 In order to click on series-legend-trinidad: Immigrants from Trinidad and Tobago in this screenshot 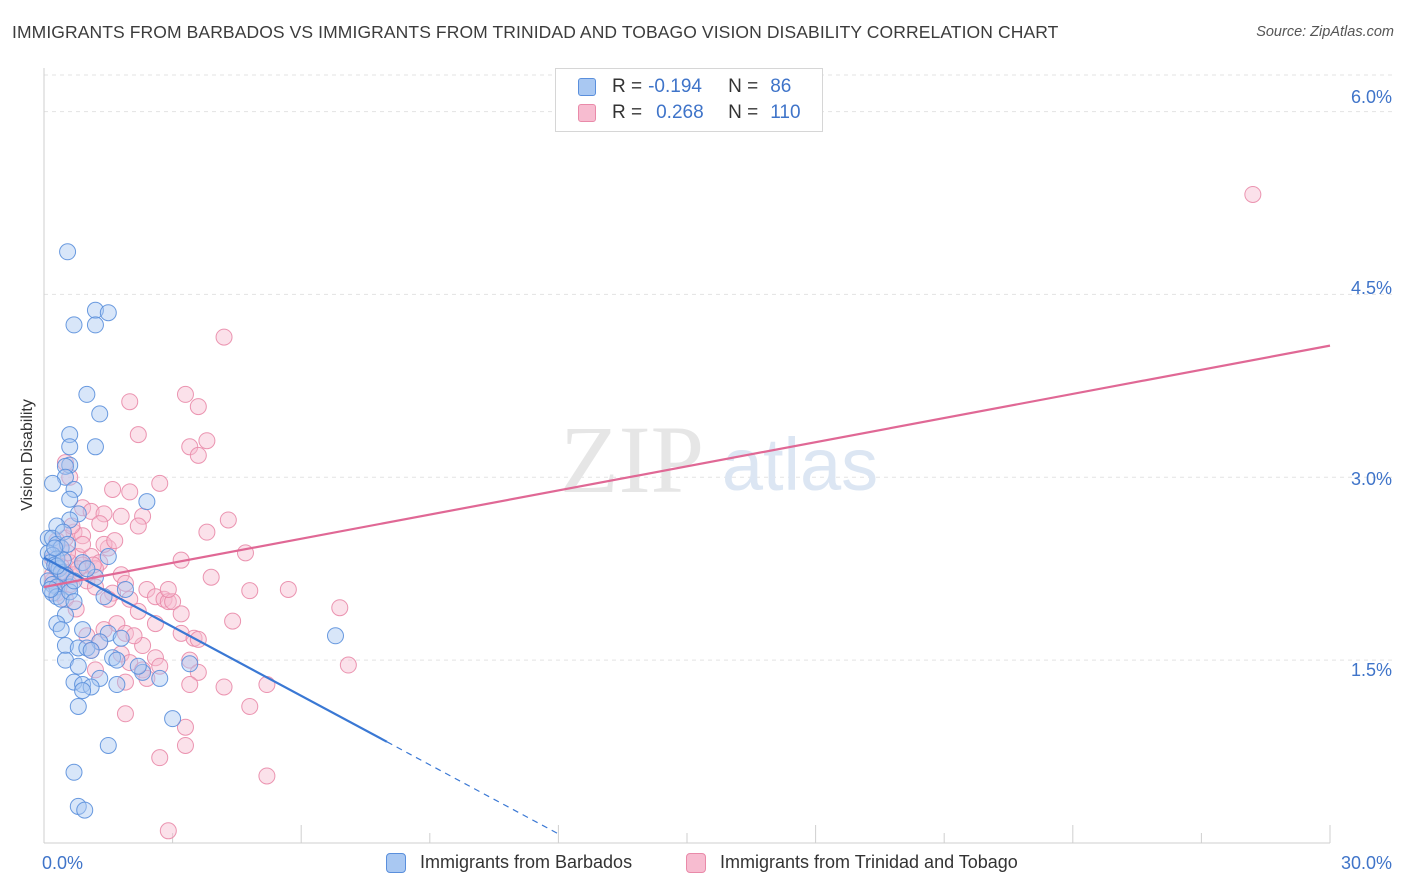, I will do `click(852, 862)`.